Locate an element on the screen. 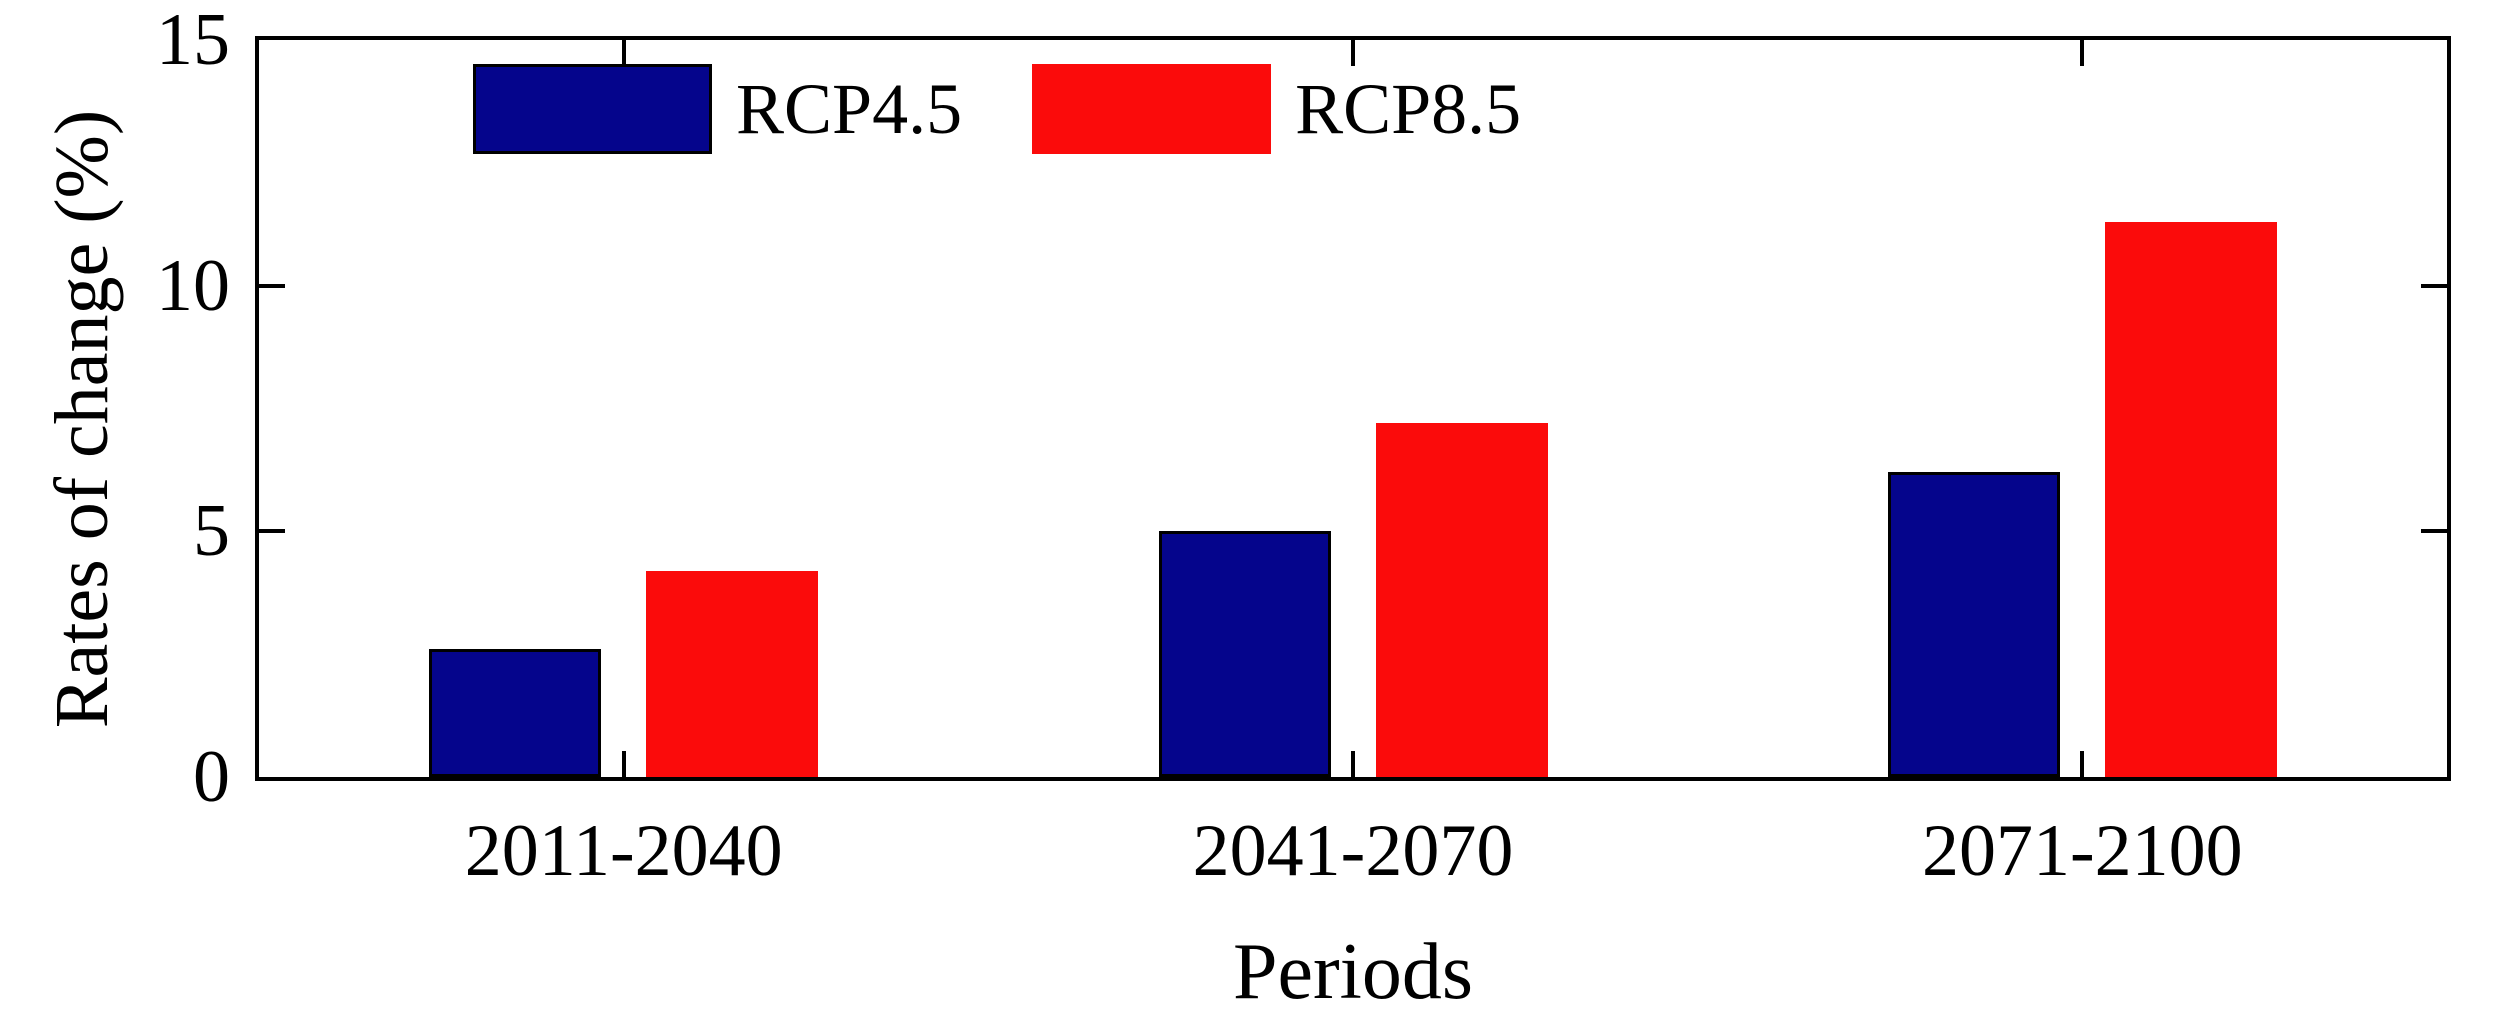  y-tick-label: 10 is located at coordinates (193, 285).